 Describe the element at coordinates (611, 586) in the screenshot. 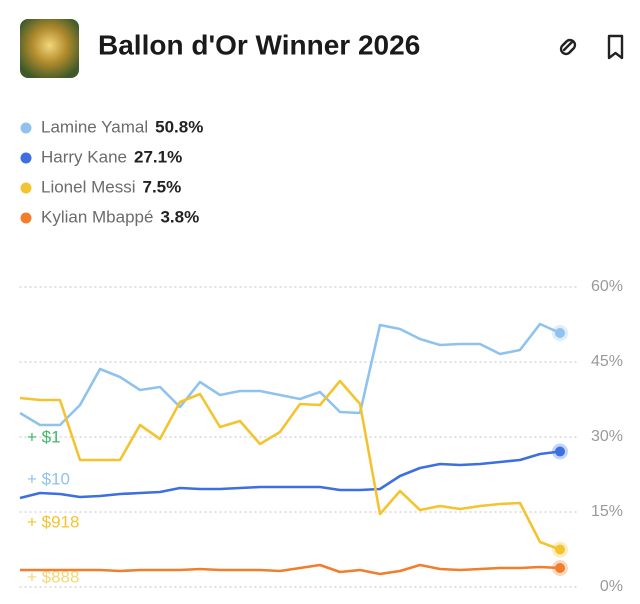

I see `y-tick-label: 0%` at that location.